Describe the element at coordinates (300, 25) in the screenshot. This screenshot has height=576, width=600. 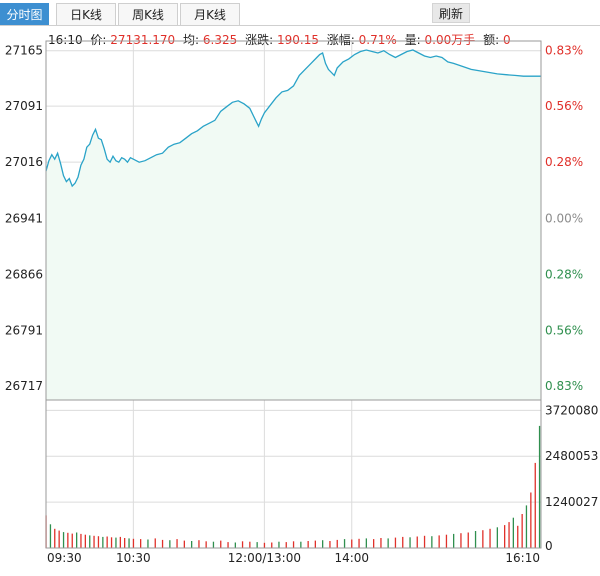
I see `tab-divider` at that location.